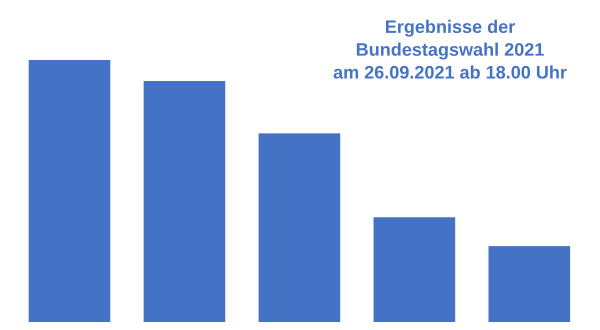  What do you see at coordinates (450, 49) in the screenshot?
I see `chart-title: Ergebnisse der Bundestagswahl 2021 am 26.09.2021 ab 18.00 Uhr` at bounding box center [450, 49].